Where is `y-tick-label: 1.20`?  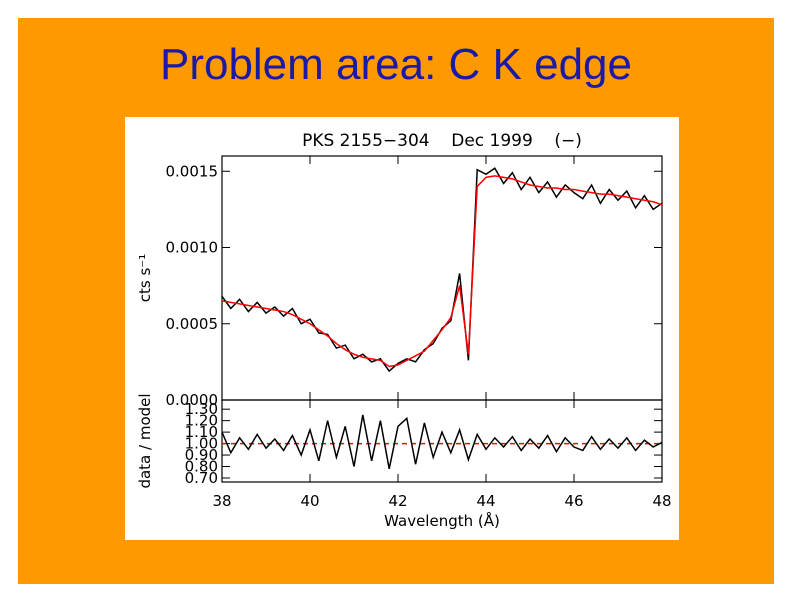 y-tick-label: 1.20 is located at coordinates (201, 421).